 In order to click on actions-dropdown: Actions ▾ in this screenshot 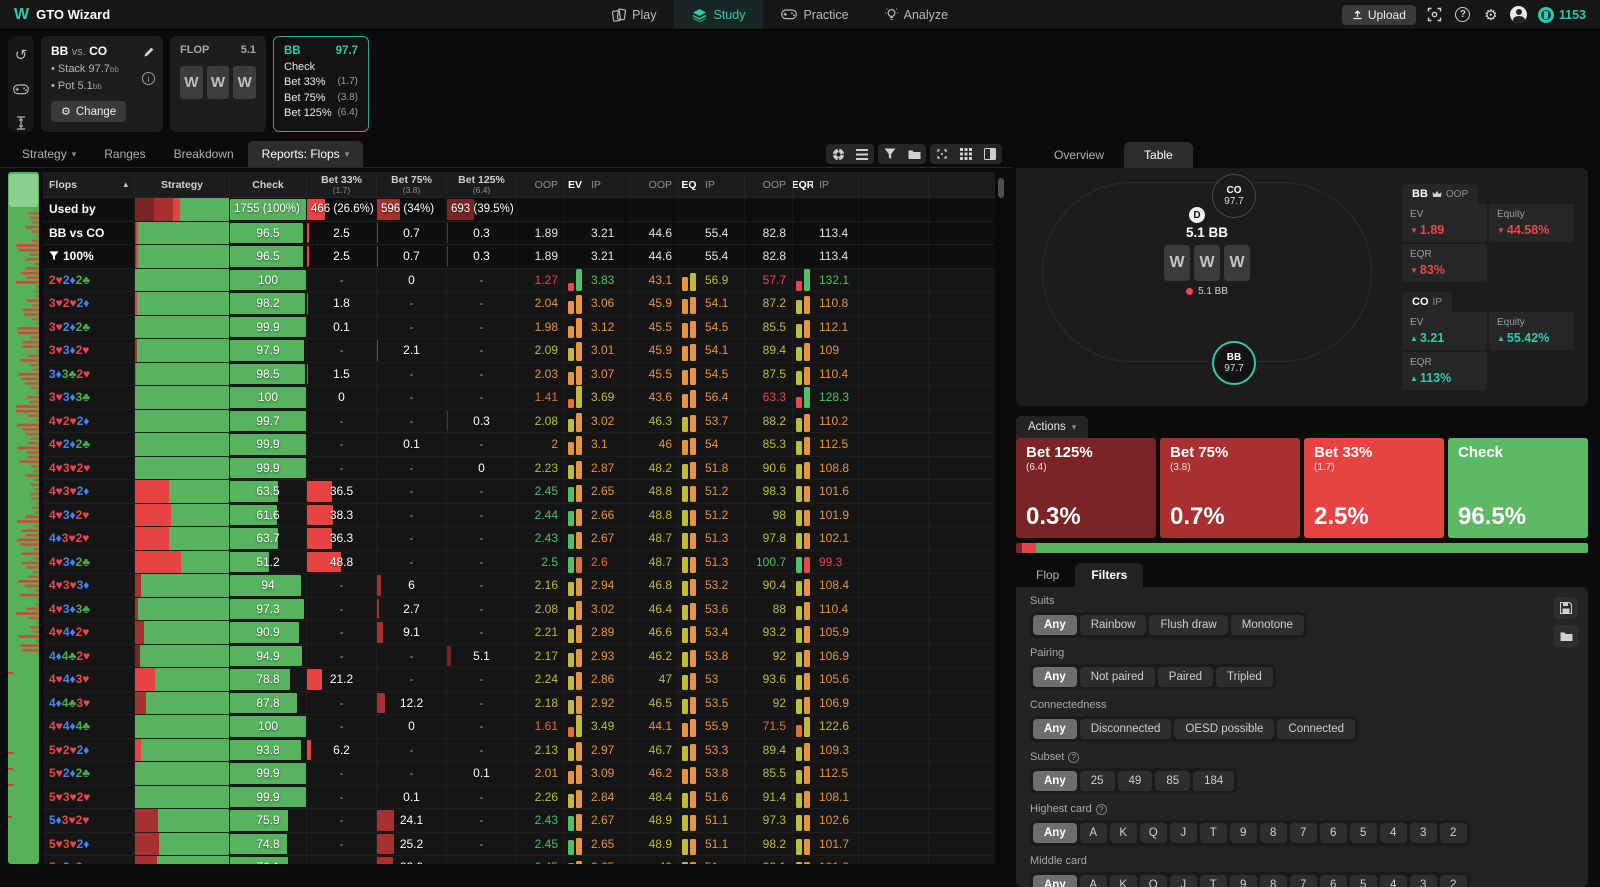, I will do `click(1052, 427)`.